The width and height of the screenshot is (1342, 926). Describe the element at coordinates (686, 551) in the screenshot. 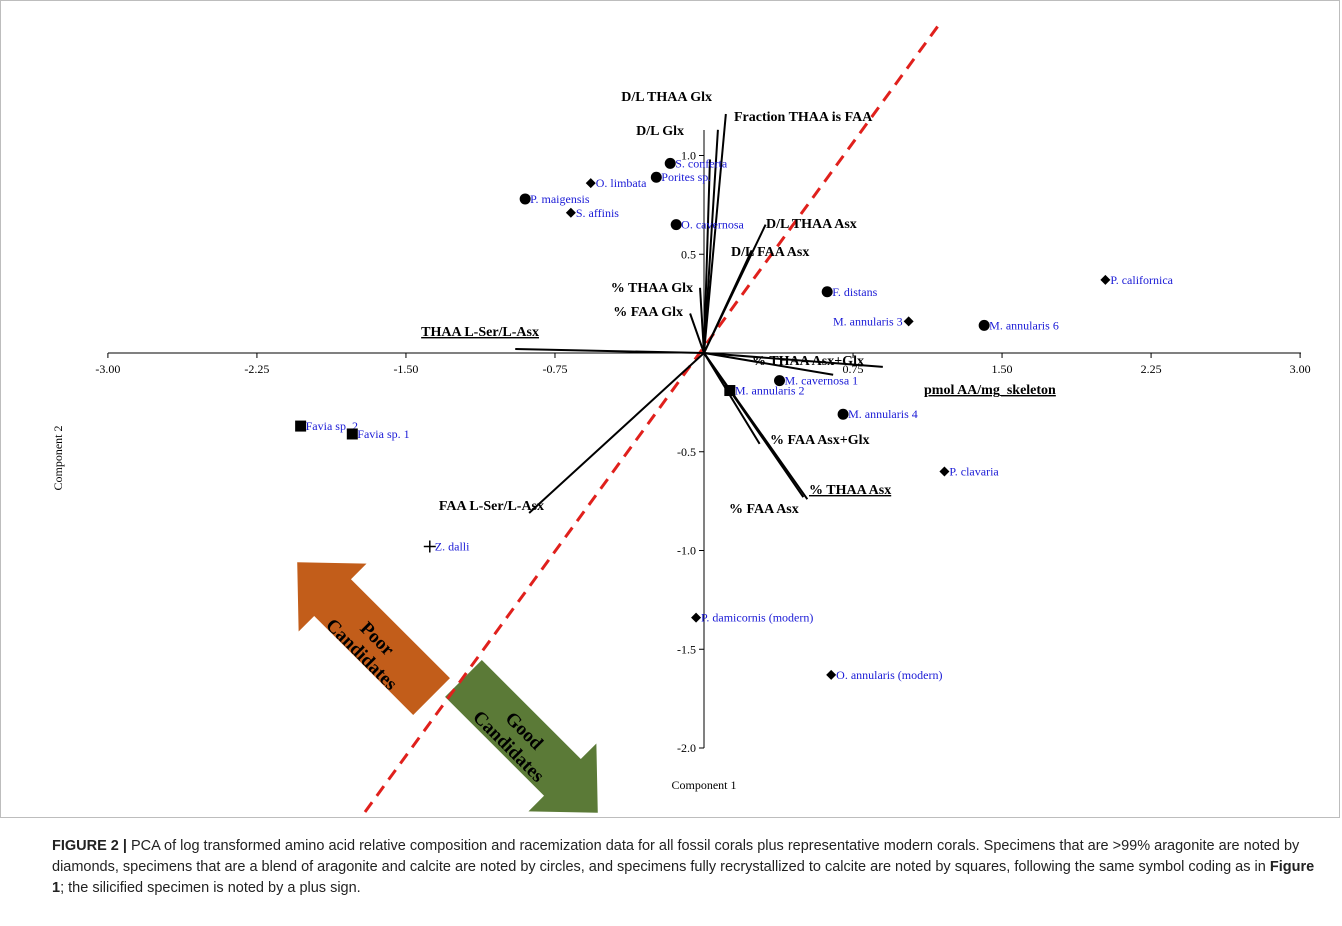

I see `y-tick-label: -1.0` at that location.